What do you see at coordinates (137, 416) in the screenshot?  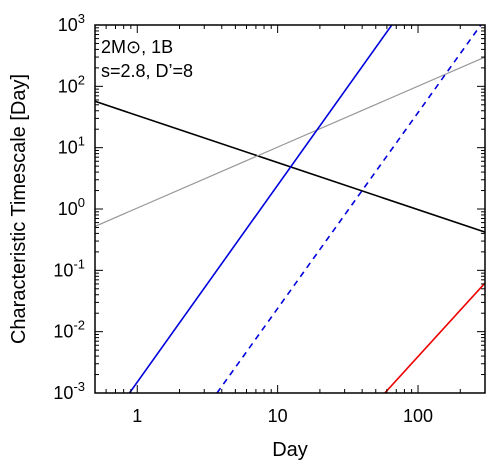 I see `x-tick-label: 1` at bounding box center [137, 416].